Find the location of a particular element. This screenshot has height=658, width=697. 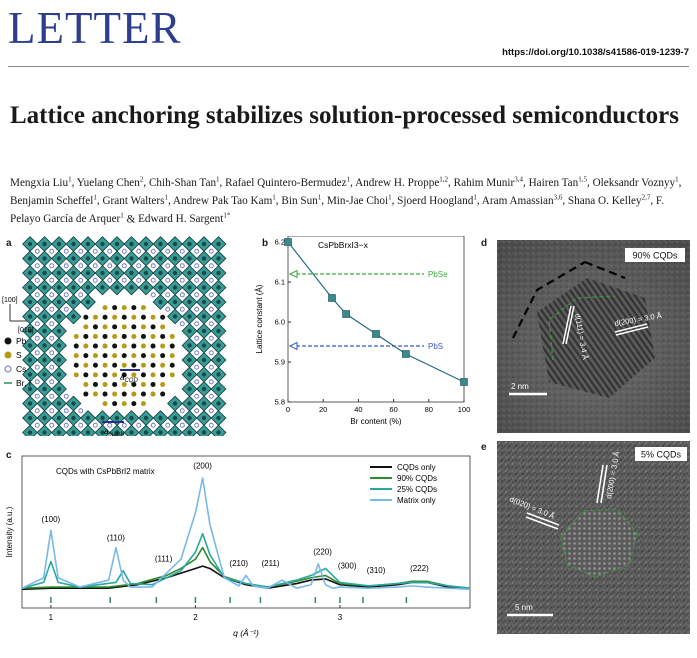

panel-d-label: 90% CQDs is located at coordinates (655, 256).